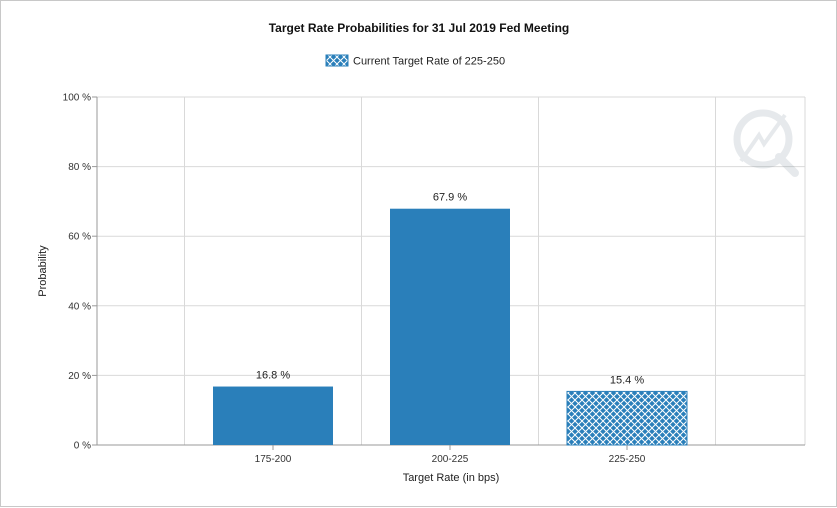  What do you see at coordinates (627, 380) in the screenshot?
I see `data-label-225-250: 15.4 %` at bounding box center [627, 380].